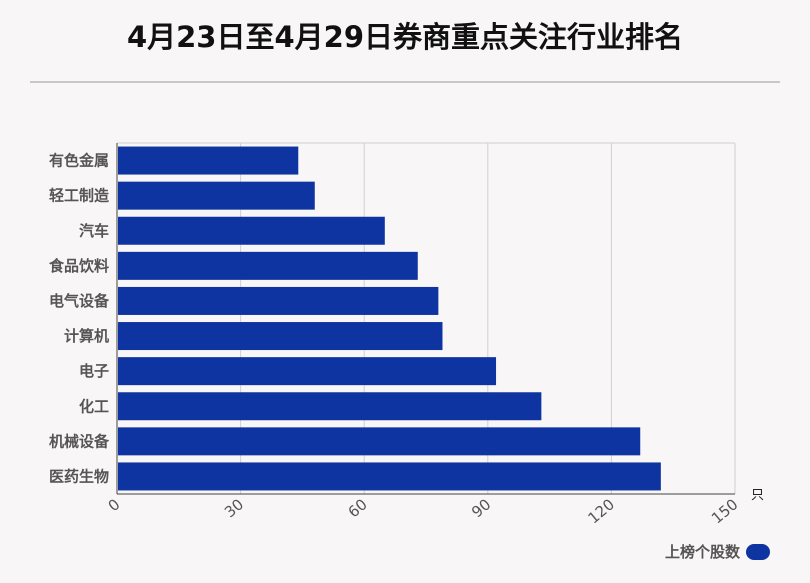 This screenshot has height=583, width=810. Describe the element at coordinates (358, 508) in the screenshot. I see `x-tick-label: 60` at that location.